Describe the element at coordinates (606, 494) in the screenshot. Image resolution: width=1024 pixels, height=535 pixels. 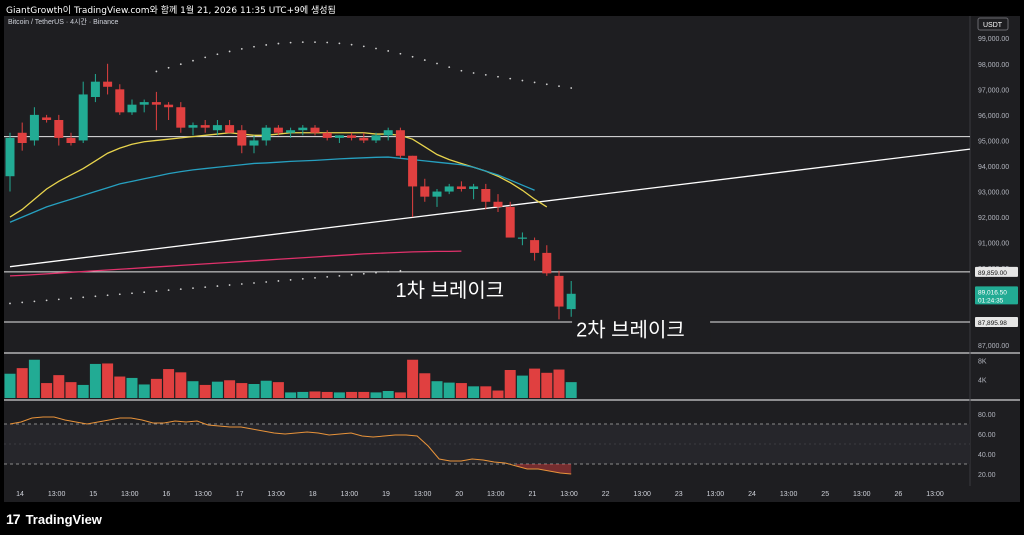
I see `time-tick-label: 22` at that location.